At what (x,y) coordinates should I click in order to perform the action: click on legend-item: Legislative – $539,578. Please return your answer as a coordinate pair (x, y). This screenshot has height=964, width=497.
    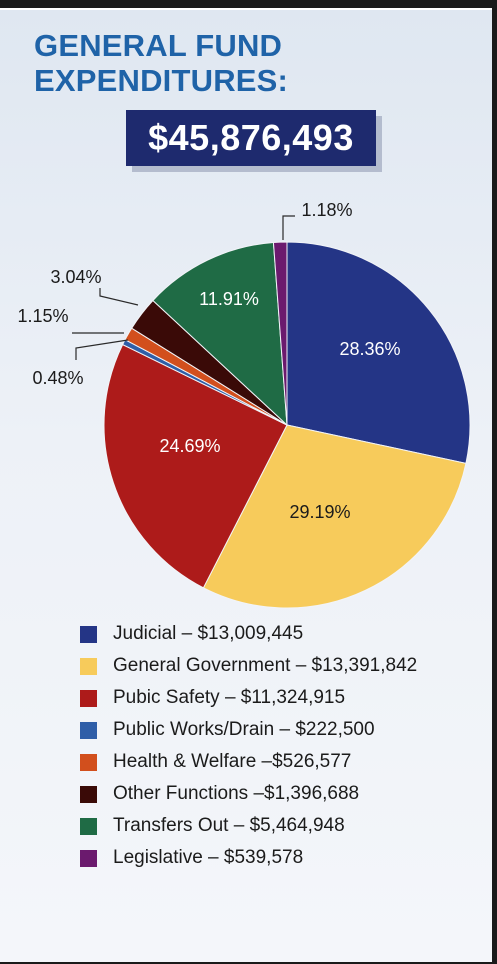
    Looking at the image, I should click on (285, 858).